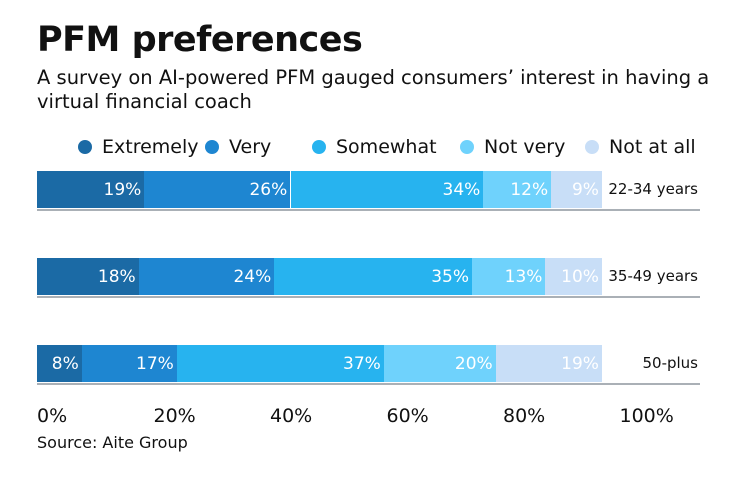 The height and width of the screenshot is (482, 740). I want to click on data-label: 34%, so click(461, 189).